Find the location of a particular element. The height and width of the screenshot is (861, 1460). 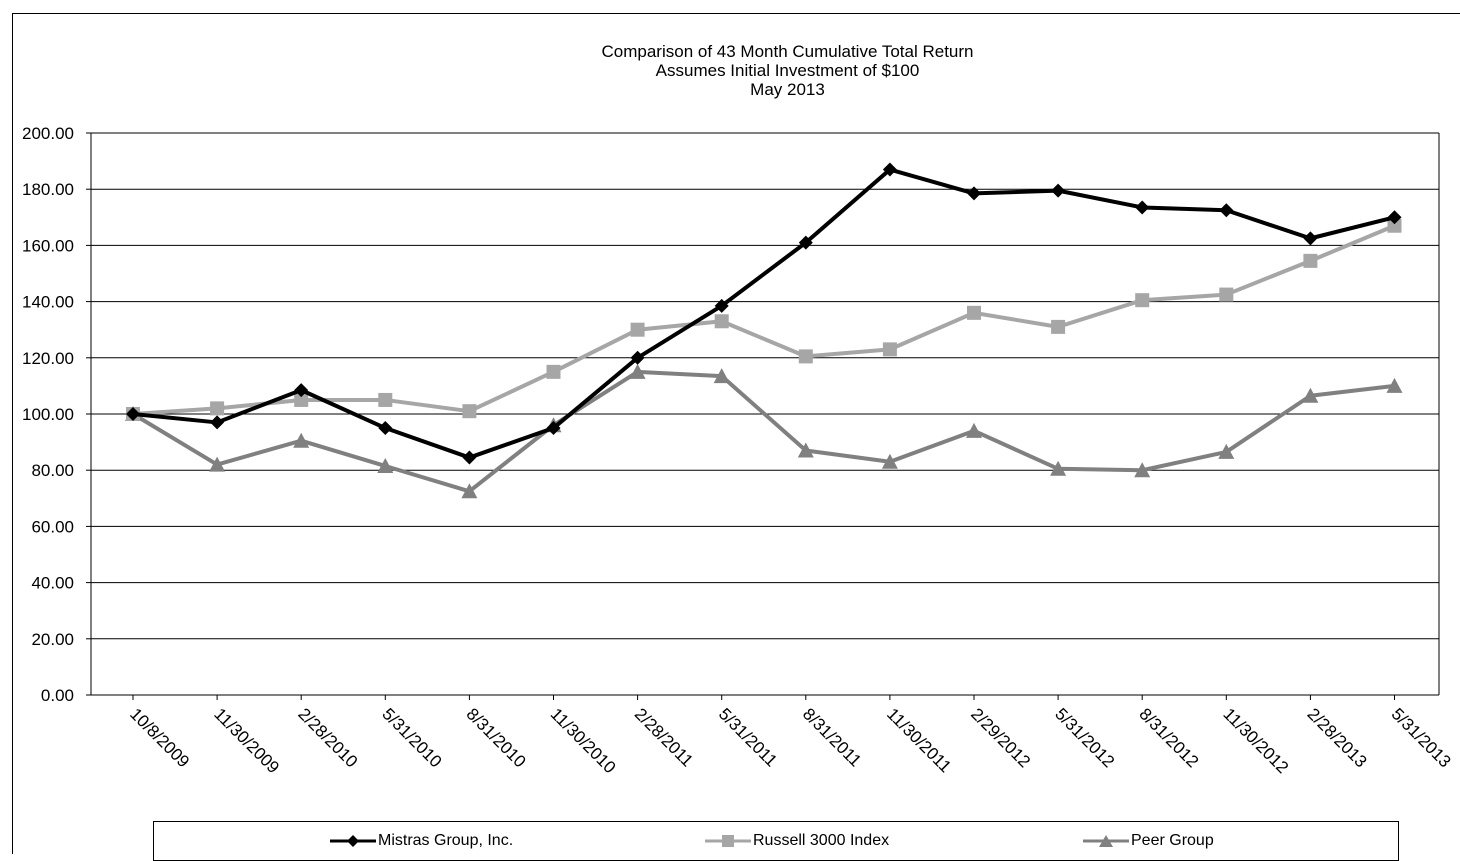

x-tick-label: 8/31/2012 is located at coordinates (1168, 737).